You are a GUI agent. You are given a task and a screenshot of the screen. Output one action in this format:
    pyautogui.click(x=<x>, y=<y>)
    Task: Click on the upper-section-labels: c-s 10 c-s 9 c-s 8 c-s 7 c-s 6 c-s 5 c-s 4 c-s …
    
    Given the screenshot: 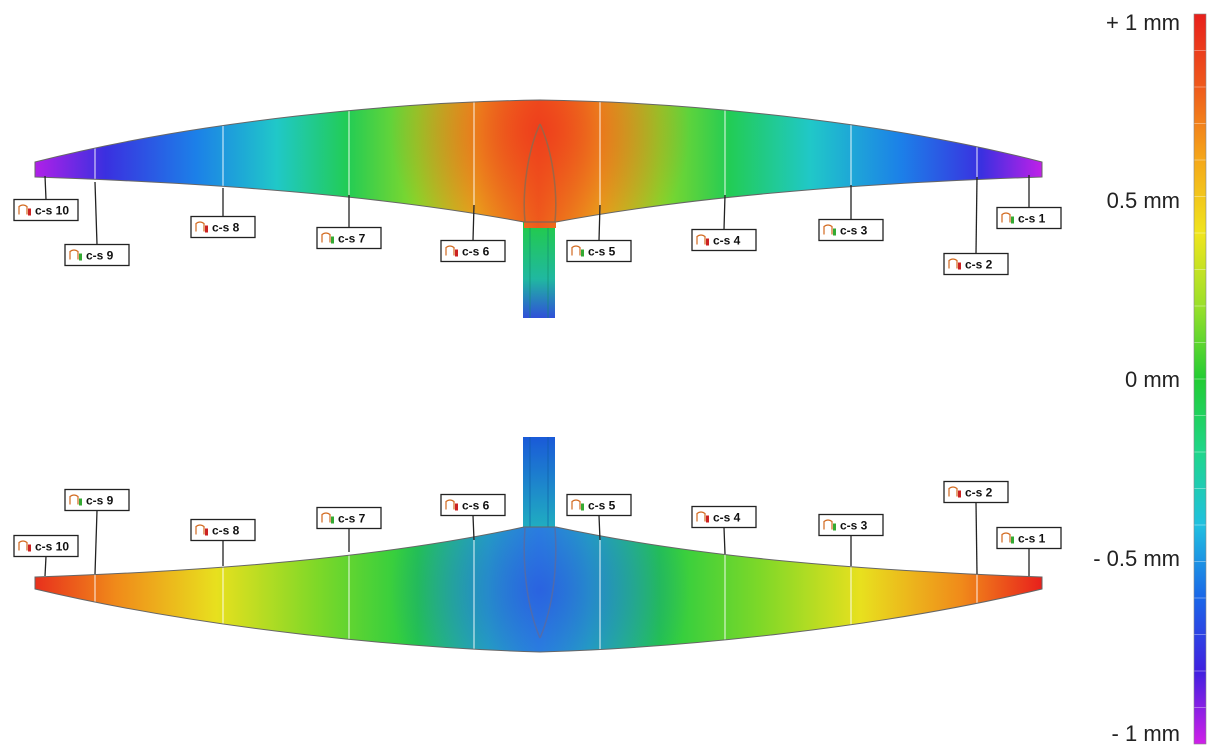 What is the action you would take?
    pyautogui.click(x=537, y=225)
    